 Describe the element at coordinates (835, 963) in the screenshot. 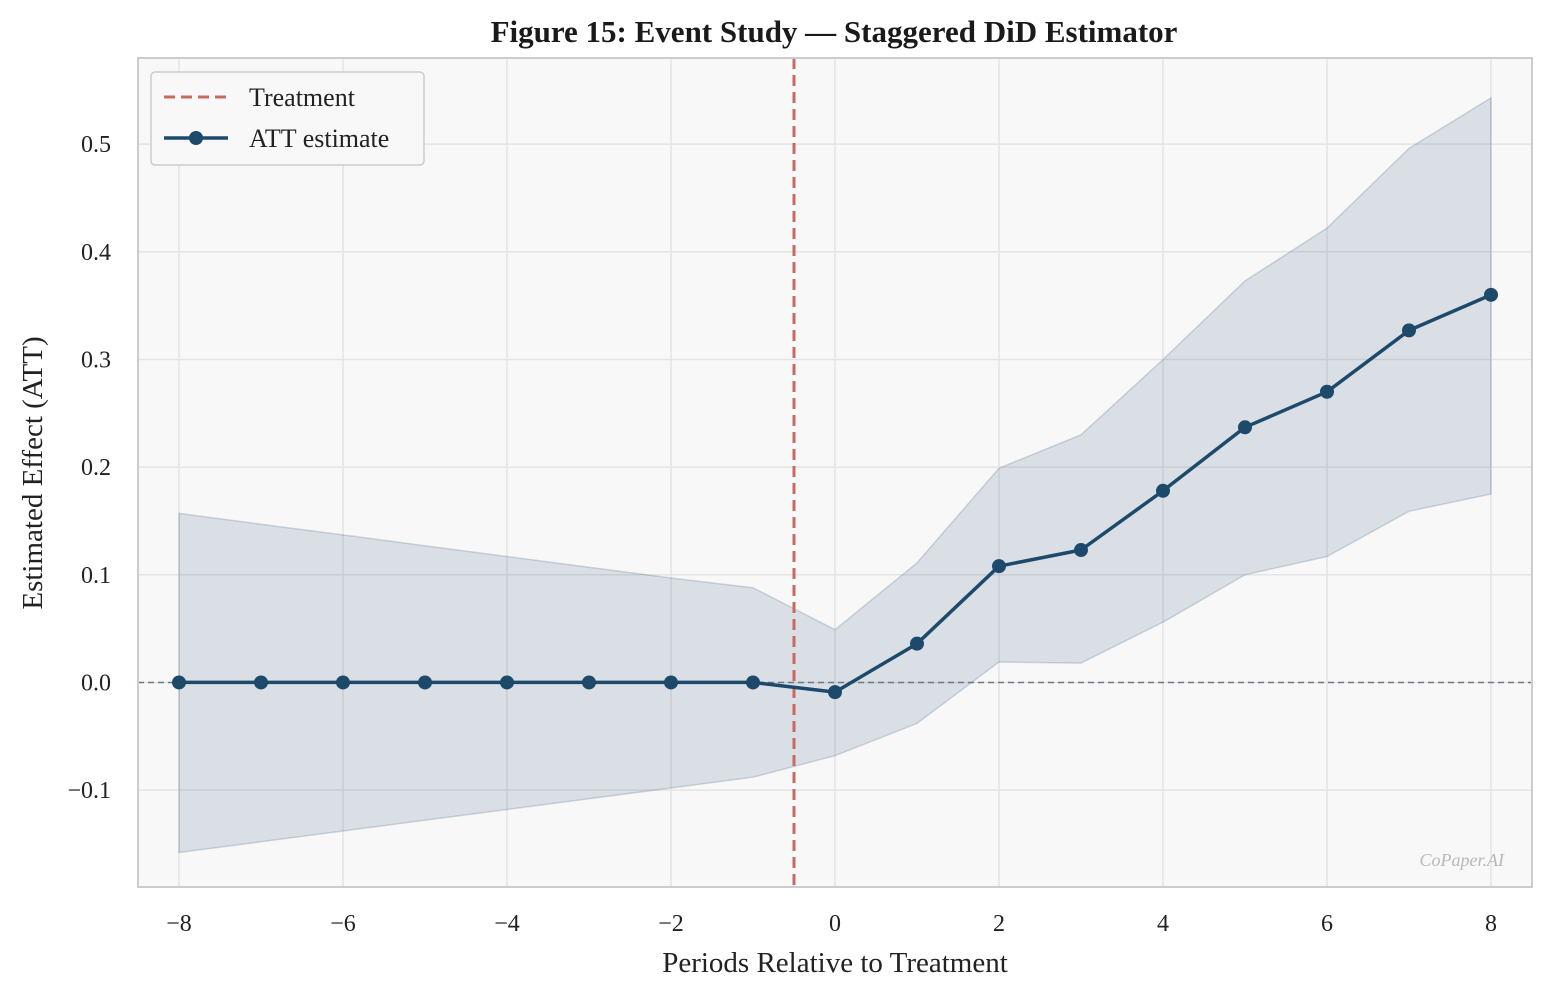

I see `x-axis-label: Periods Relative to Treatment` at that location.